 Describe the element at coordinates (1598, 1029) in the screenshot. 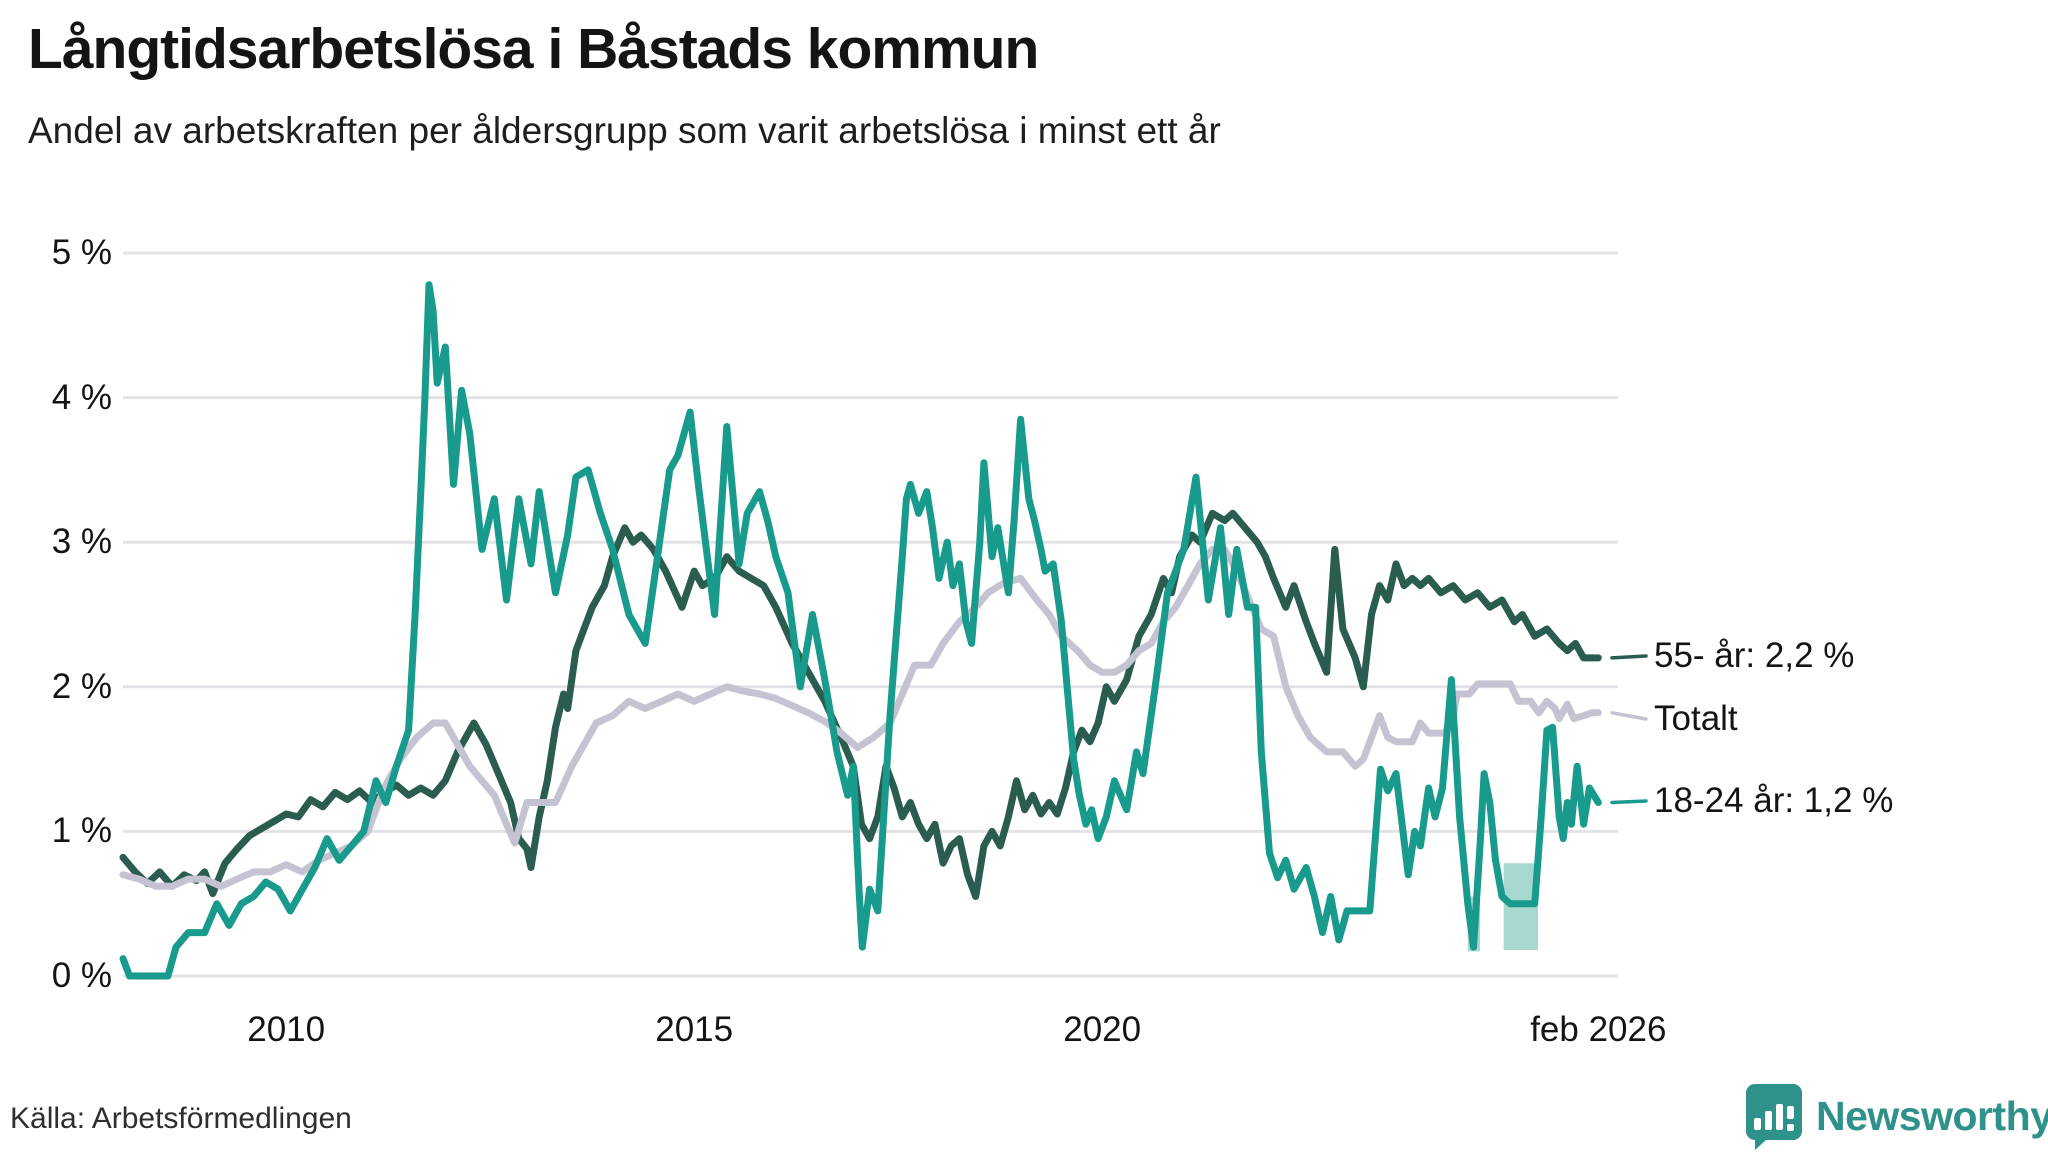

I see `x-tick-feb-2026: feb 2026` at that location.